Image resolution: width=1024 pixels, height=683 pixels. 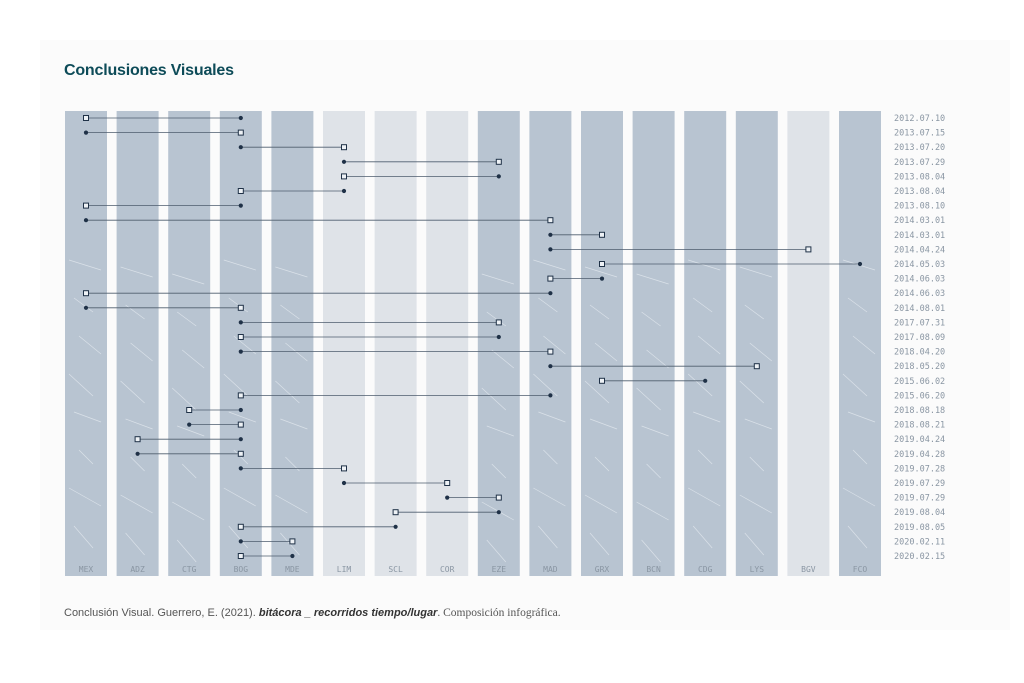 I want to click on caption-suffix: . Composición infográfica., so click(x=499, y=613).